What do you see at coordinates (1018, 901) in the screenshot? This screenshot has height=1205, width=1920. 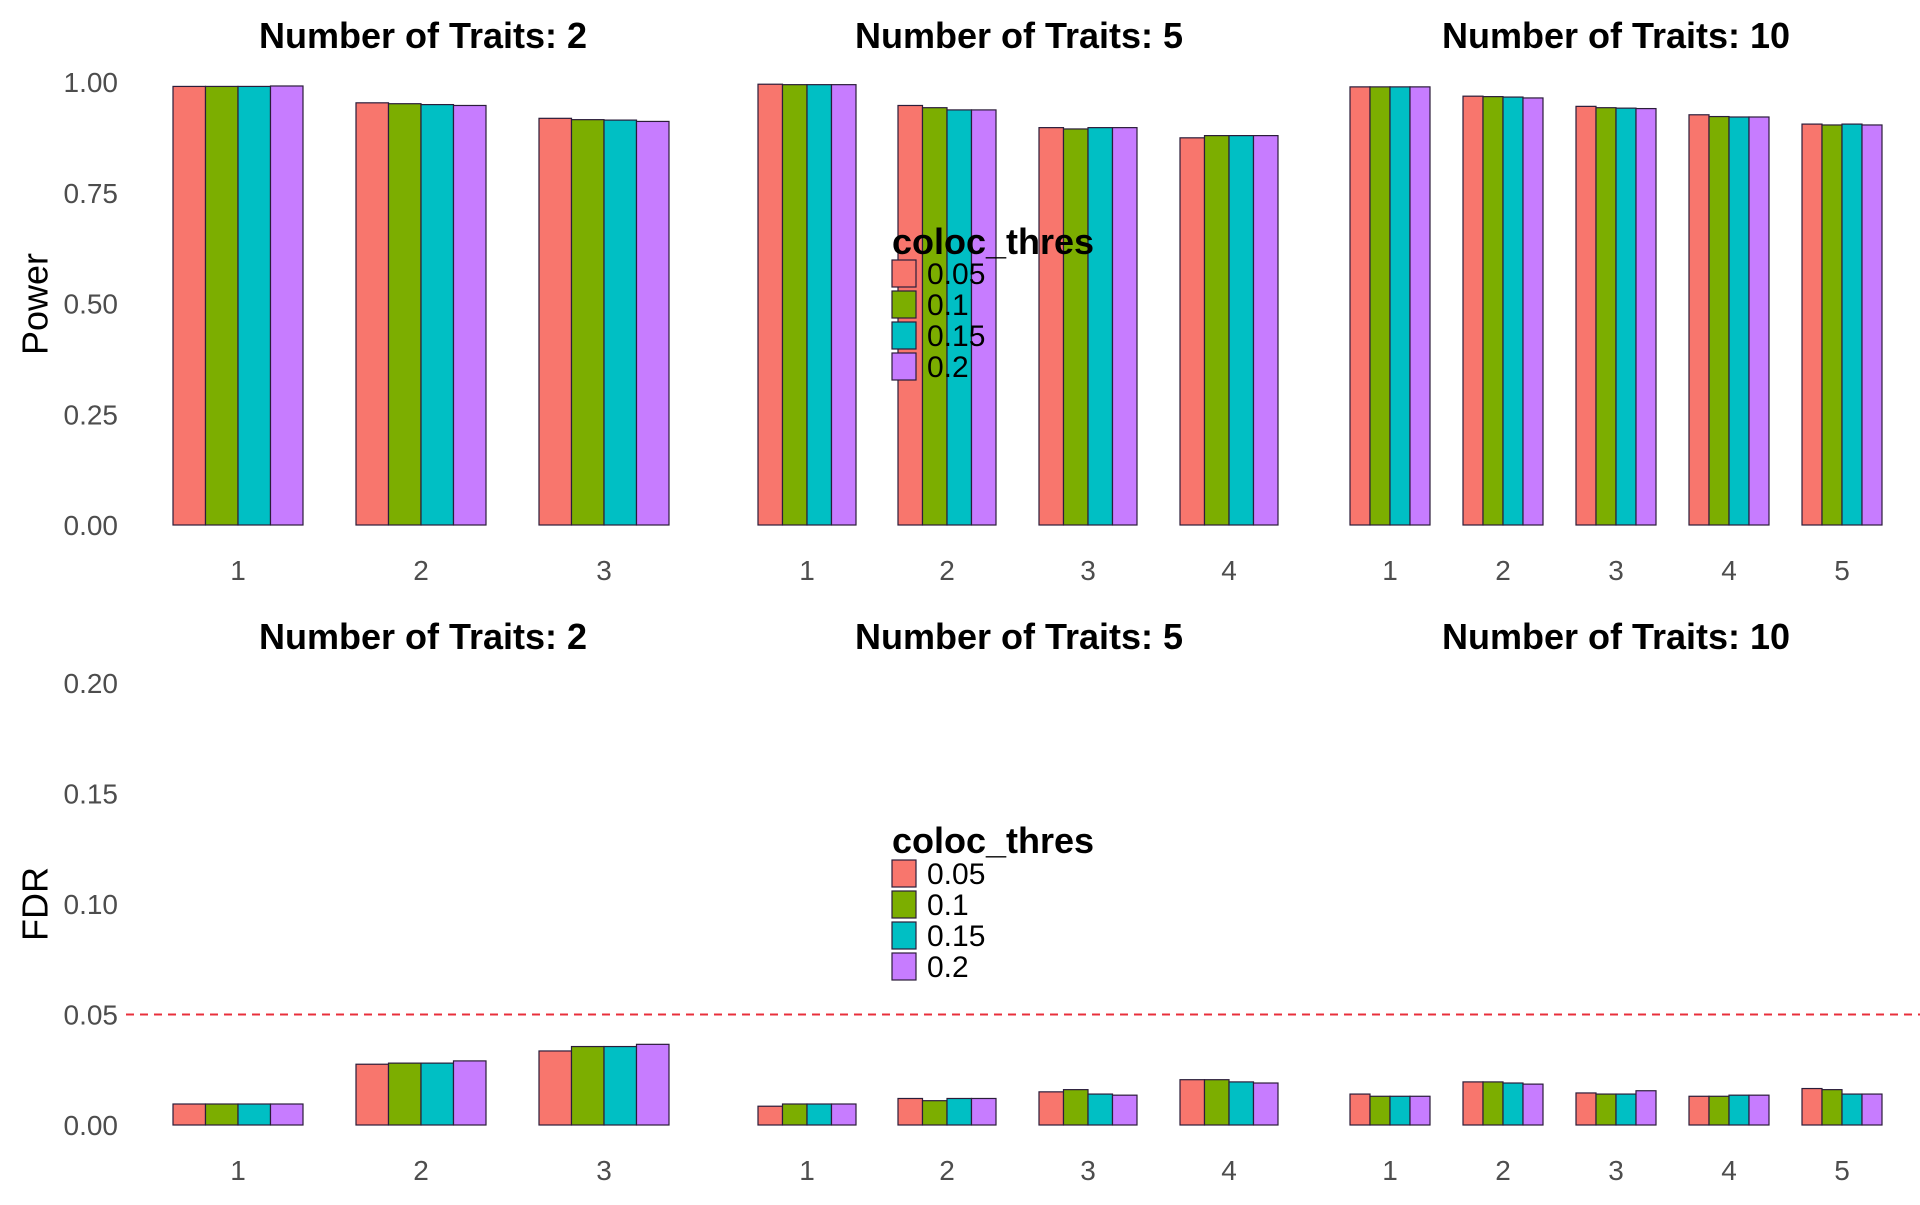 I see `facet-panel: Number of Traits: 5 1 2 3 4` at bounding box center [1018, 901].